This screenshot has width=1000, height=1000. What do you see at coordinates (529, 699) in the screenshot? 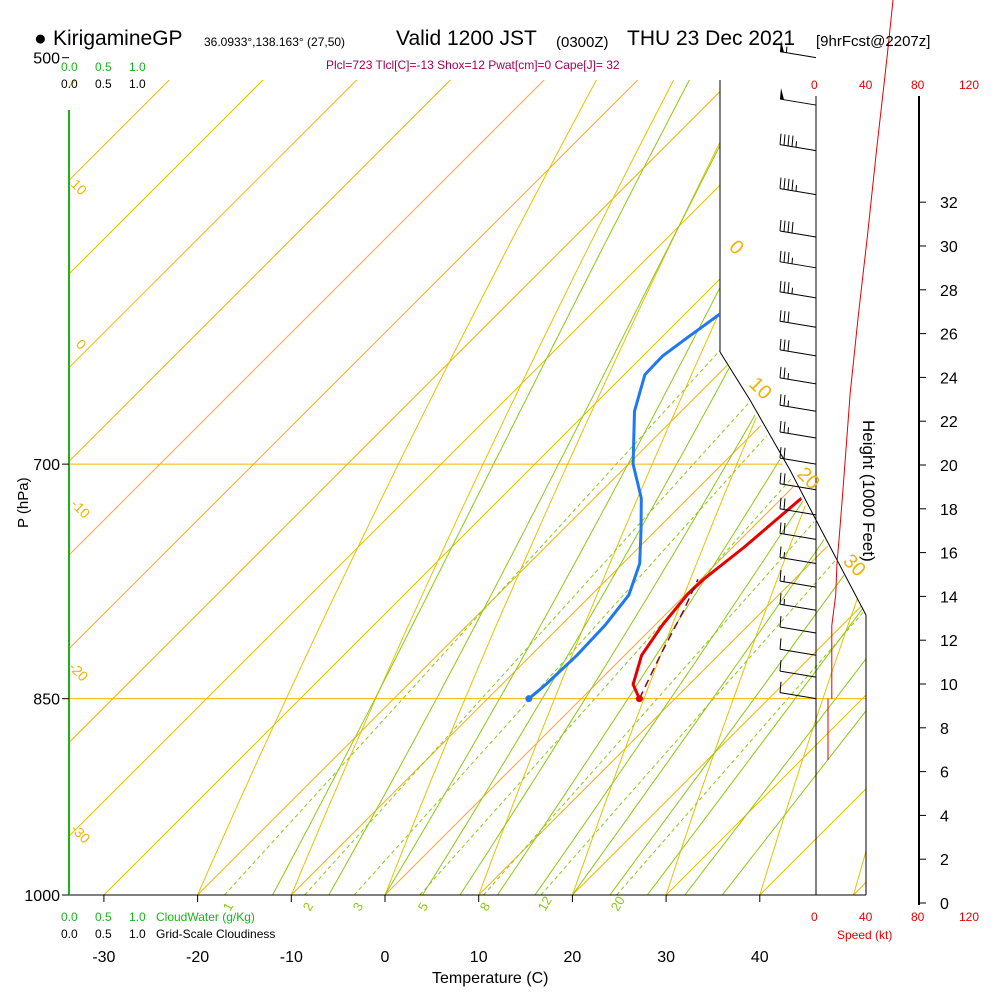
I see `surface-dewpoint-point` at bounding box center [529, 699].